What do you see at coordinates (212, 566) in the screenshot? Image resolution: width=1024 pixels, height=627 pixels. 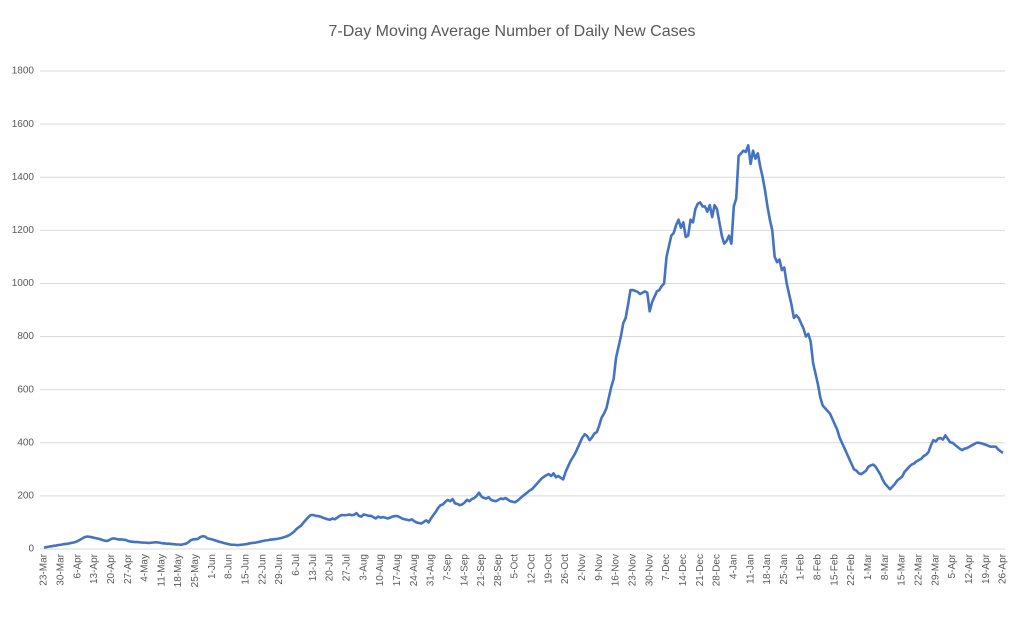 I see `x-tick-label: 1-Jun` at bounding box center [212, 566].